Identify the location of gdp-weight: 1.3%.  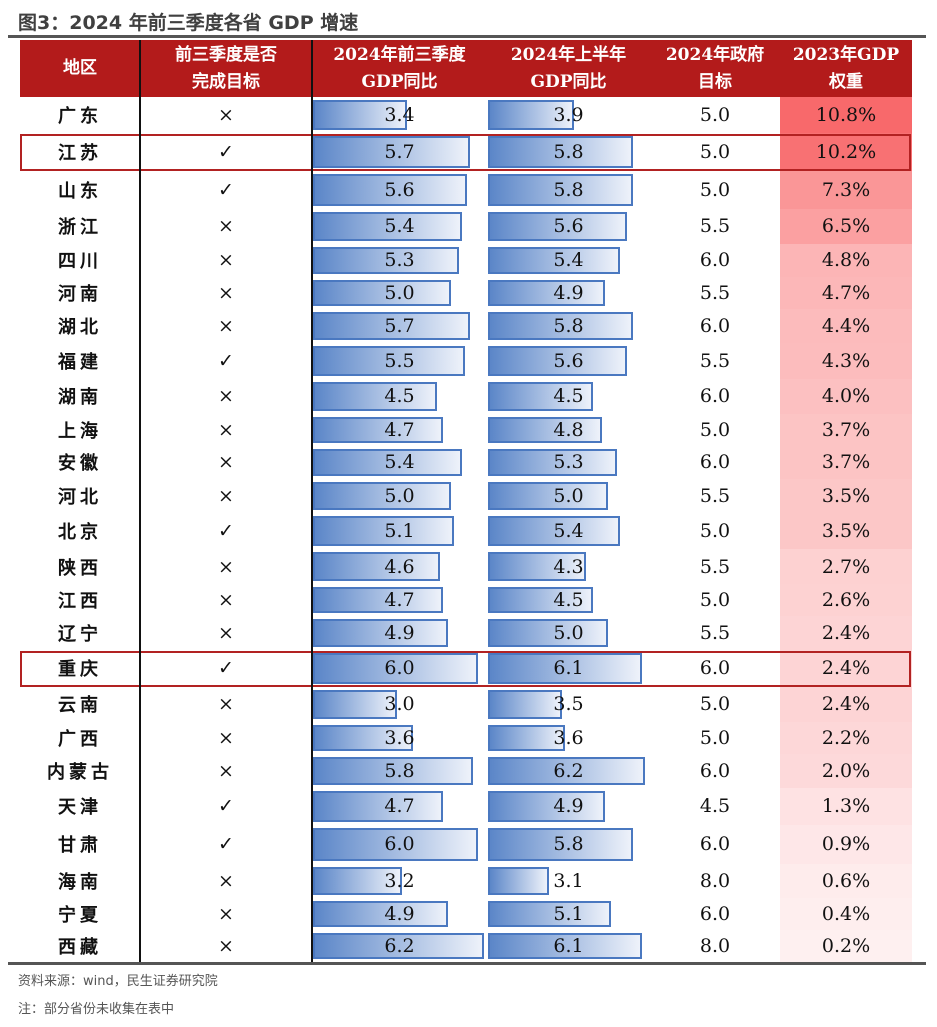
(846, 806).